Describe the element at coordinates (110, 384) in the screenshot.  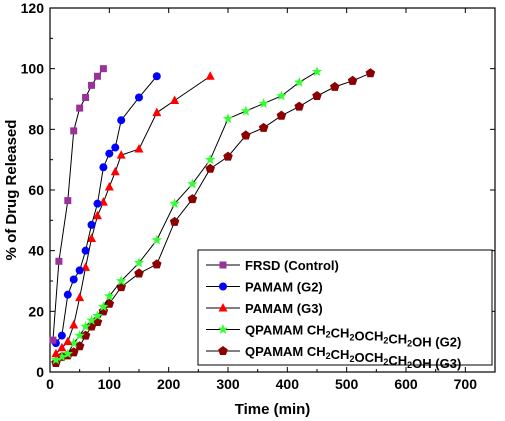
I see `x-tick-label: 100` at that location.